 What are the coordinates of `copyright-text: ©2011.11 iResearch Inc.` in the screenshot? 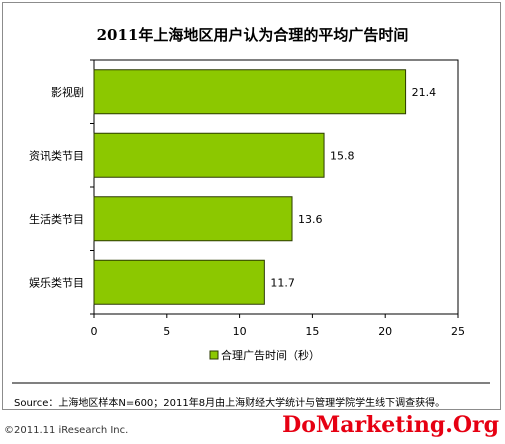 It's located at (66, 430).